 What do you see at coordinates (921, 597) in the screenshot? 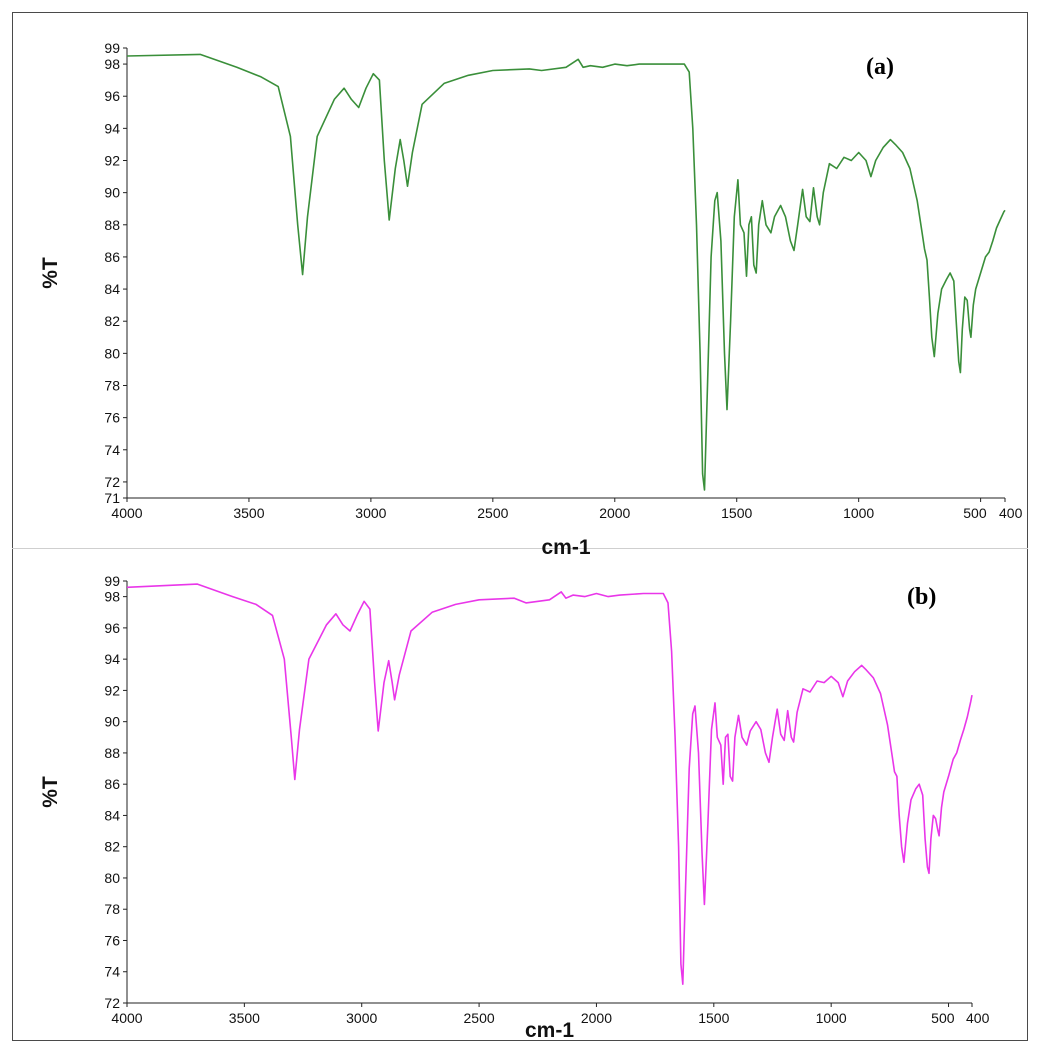
I see `panel-label: (b)` at bounding box center [921, 597].